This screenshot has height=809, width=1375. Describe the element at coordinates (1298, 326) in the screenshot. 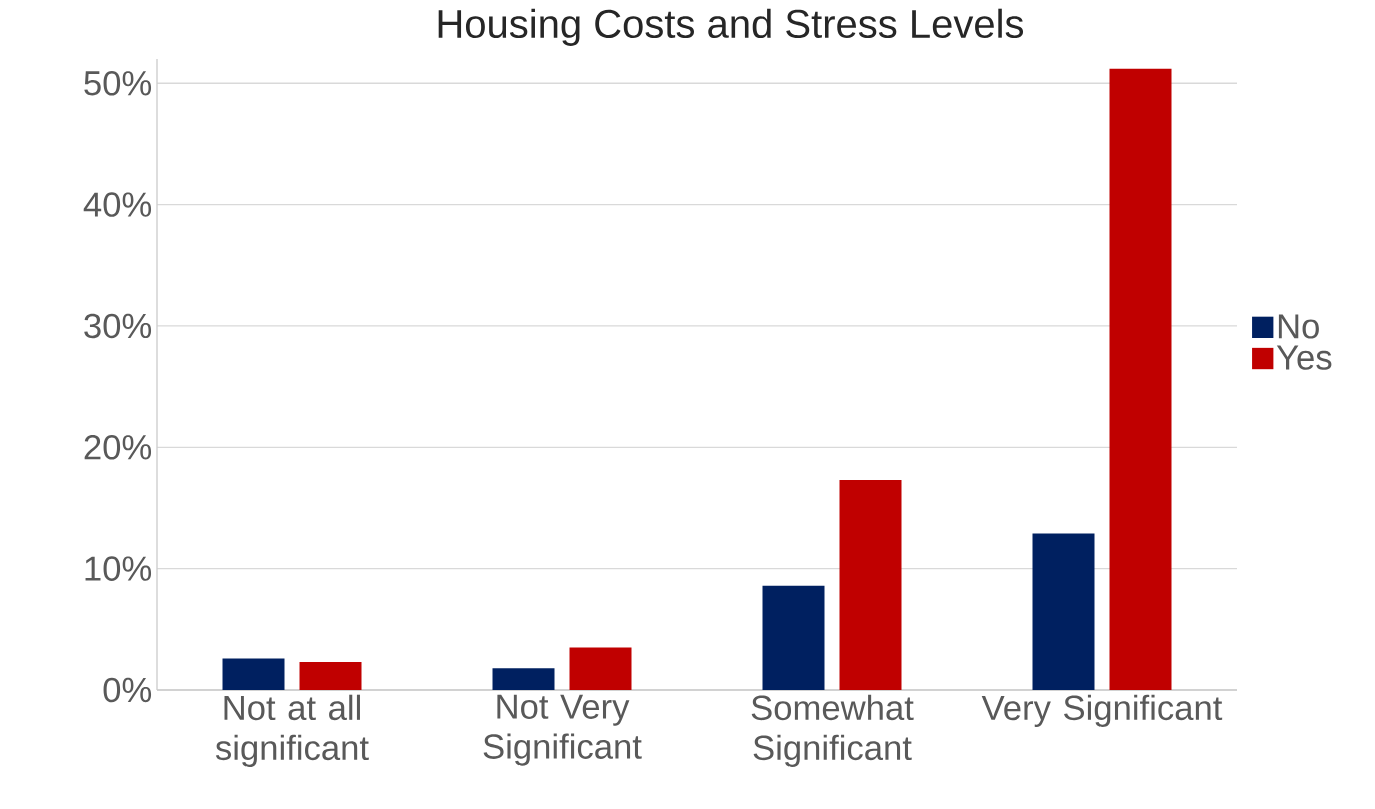

I see `legend-label: No` at that location.